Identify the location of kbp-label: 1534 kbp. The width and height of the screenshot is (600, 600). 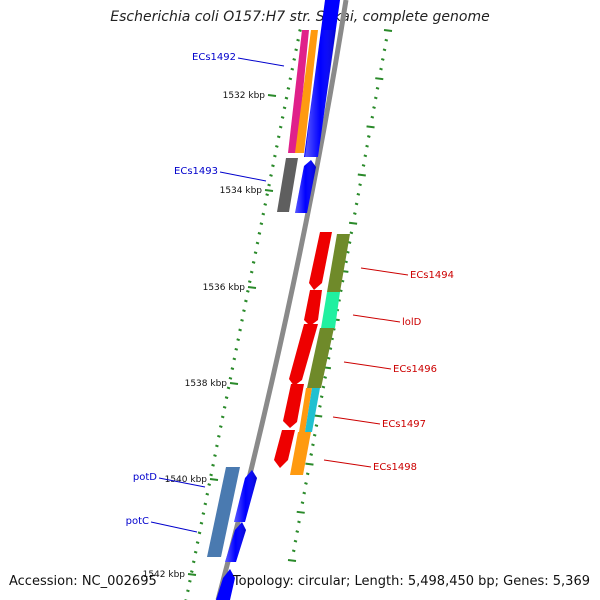
(241, 191).